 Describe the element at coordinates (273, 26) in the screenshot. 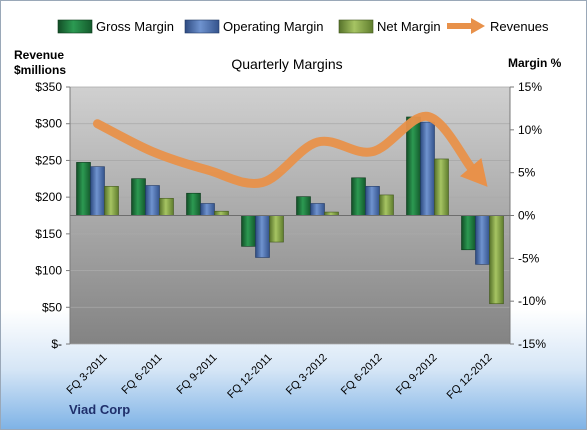

I see `legend-label-operating-margin: Operating Margin` at that location.